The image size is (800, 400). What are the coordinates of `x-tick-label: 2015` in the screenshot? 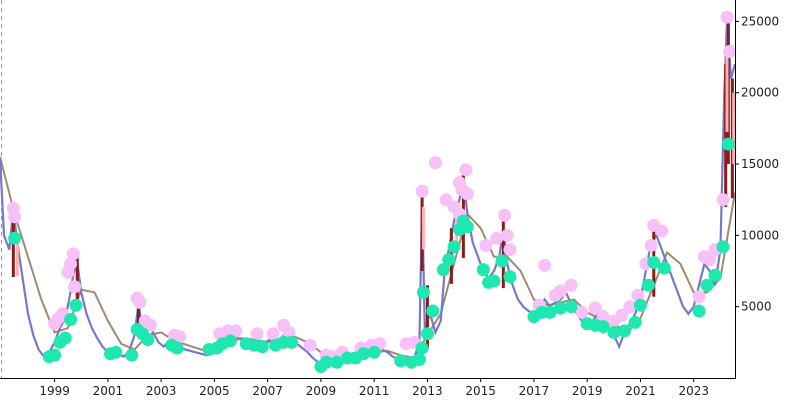 It's located at (480, 391).